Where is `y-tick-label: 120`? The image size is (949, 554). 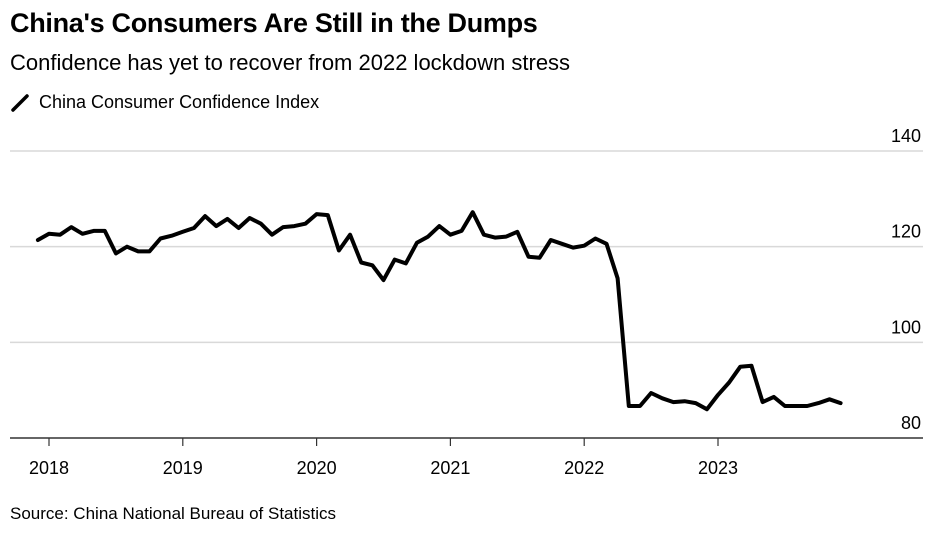
y-tick-label: 120 is located at coordinates (906, 232).